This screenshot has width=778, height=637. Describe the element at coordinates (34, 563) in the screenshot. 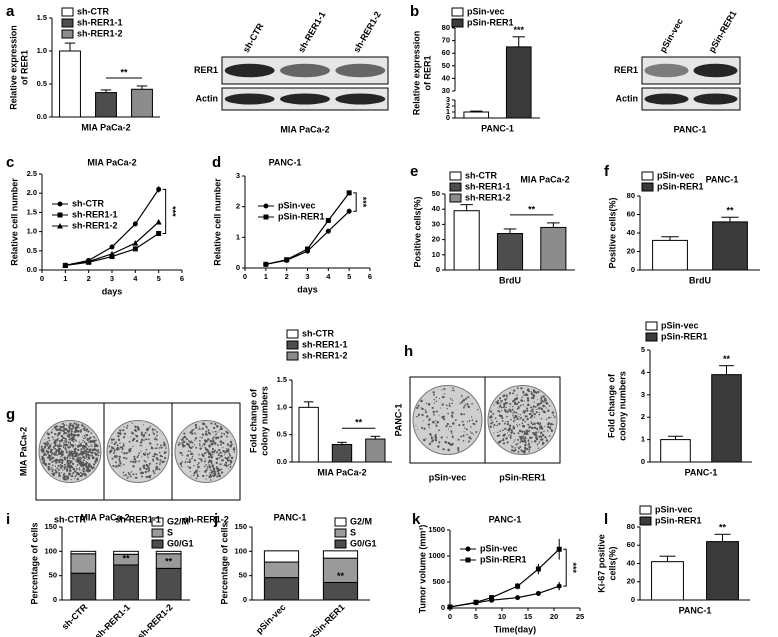

I see `y-axis-label: Percentage of cells` at that location.